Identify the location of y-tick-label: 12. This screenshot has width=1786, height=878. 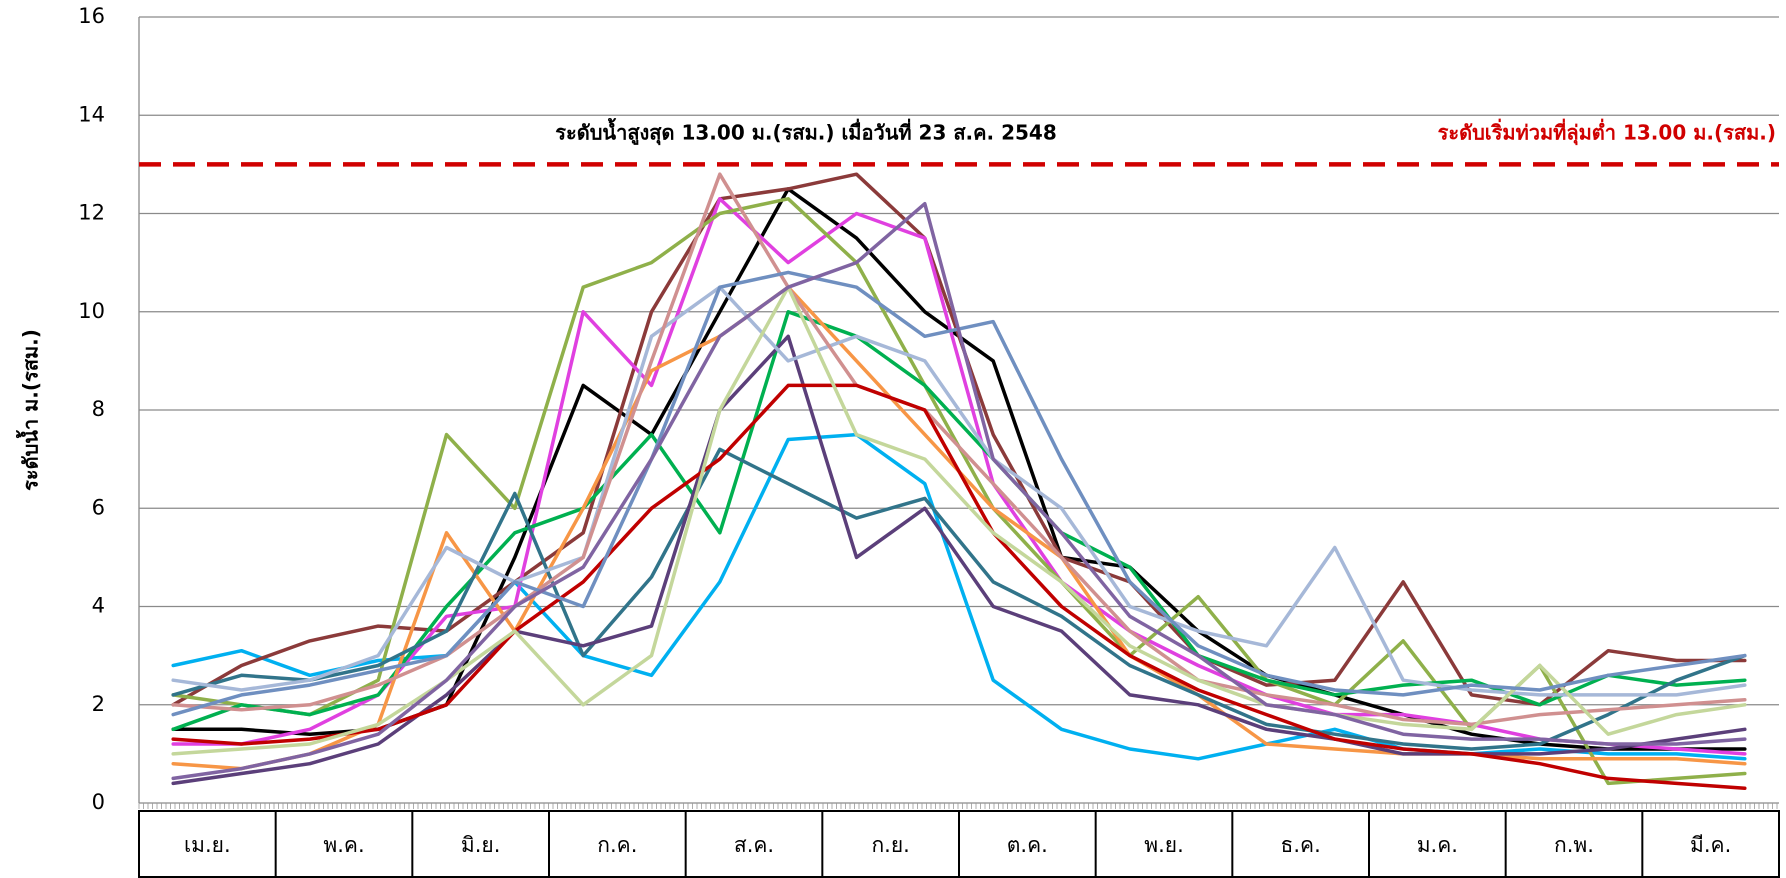
(91, 213).